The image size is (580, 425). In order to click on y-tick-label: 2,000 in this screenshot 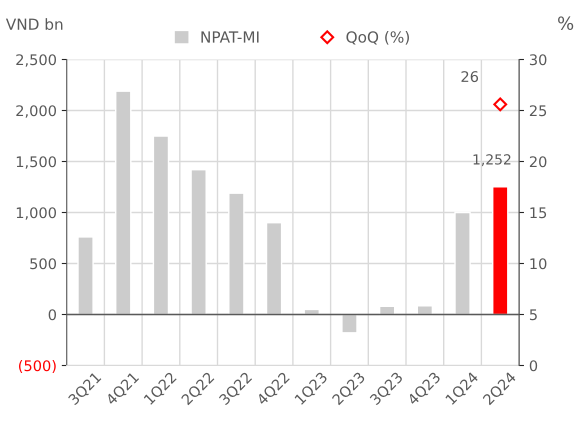, I will do `click(36, 111)`.